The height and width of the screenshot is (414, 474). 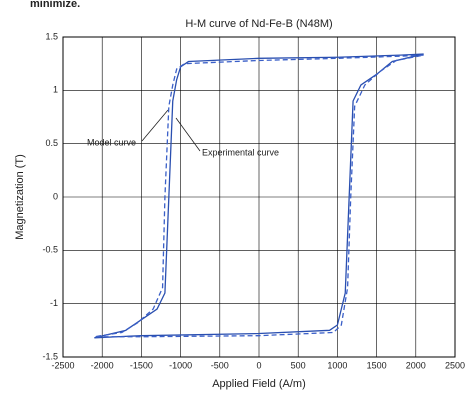 What do you see at coordinates (62, 365) in the screenshot?
I see `x-tick-label: -2500` at bounding box center [62, 365].